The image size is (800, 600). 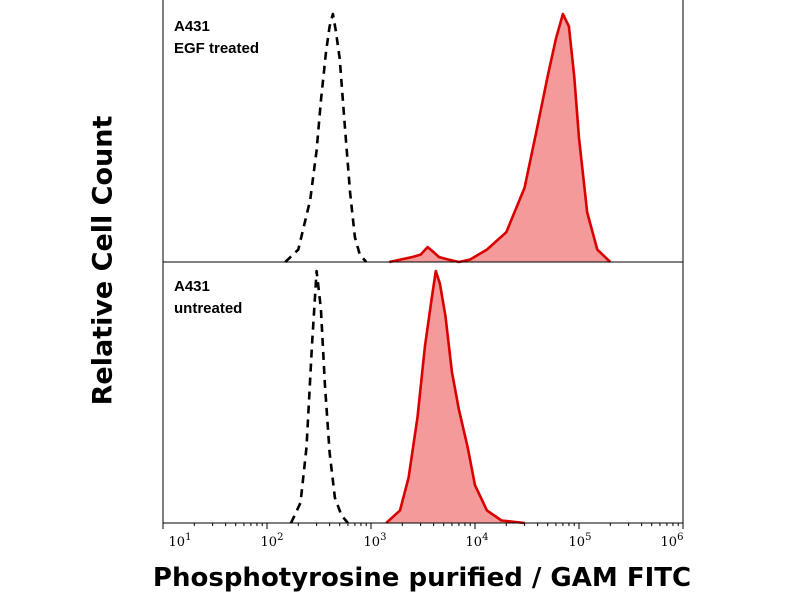 I want to click on bottom-panel-label-line-2: untreated, so click(x=208, y=308).